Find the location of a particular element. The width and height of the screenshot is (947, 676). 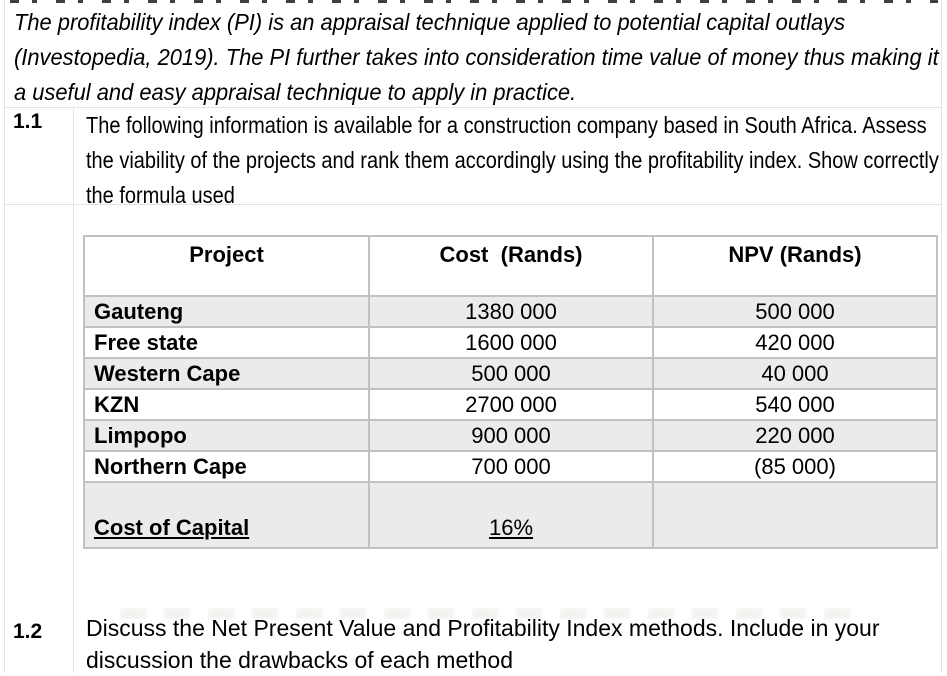

cost-of-capital-row: Cost of Capital 16% is located at coordinates (510, 515).